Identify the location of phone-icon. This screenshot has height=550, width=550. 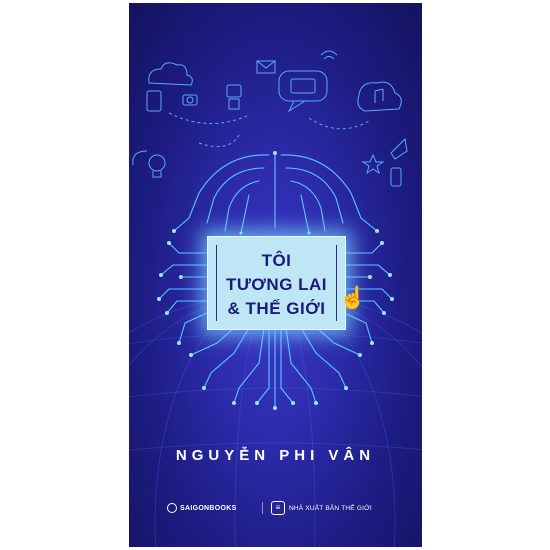
(396, 177).